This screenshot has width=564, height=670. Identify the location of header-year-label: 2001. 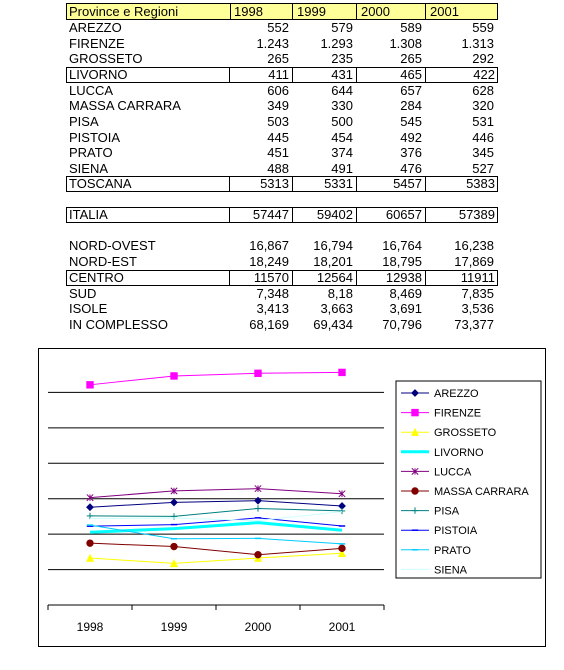
(444, 11).